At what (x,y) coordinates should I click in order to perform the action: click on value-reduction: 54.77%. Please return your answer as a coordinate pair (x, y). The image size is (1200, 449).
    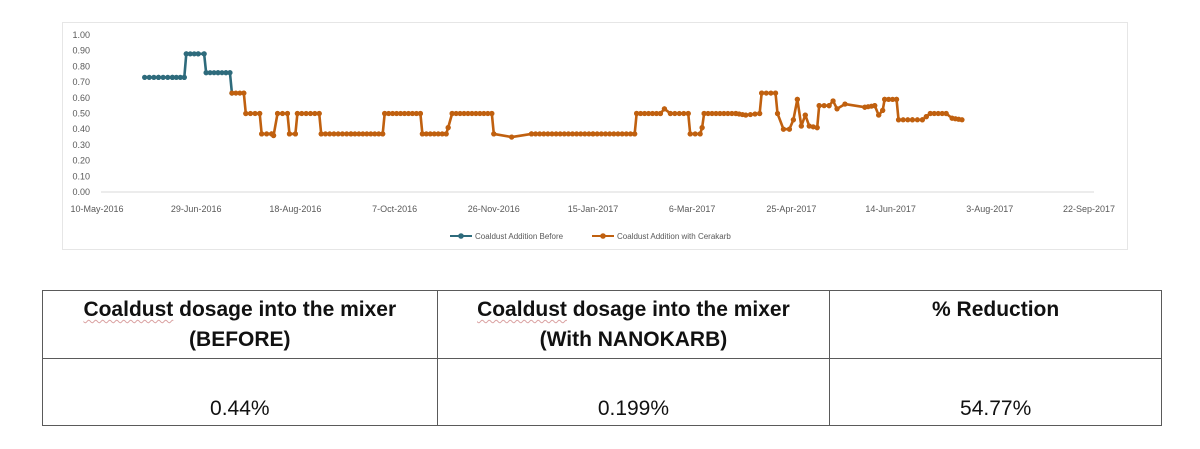
    Looking at the image, I should click on (995, 392).